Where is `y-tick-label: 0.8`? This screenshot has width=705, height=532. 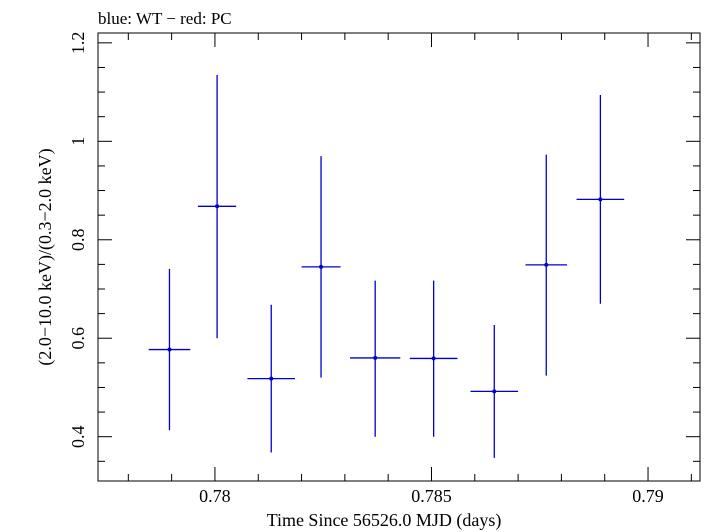
y-tick-label: 0.8 is located at coordinates (78, 240).